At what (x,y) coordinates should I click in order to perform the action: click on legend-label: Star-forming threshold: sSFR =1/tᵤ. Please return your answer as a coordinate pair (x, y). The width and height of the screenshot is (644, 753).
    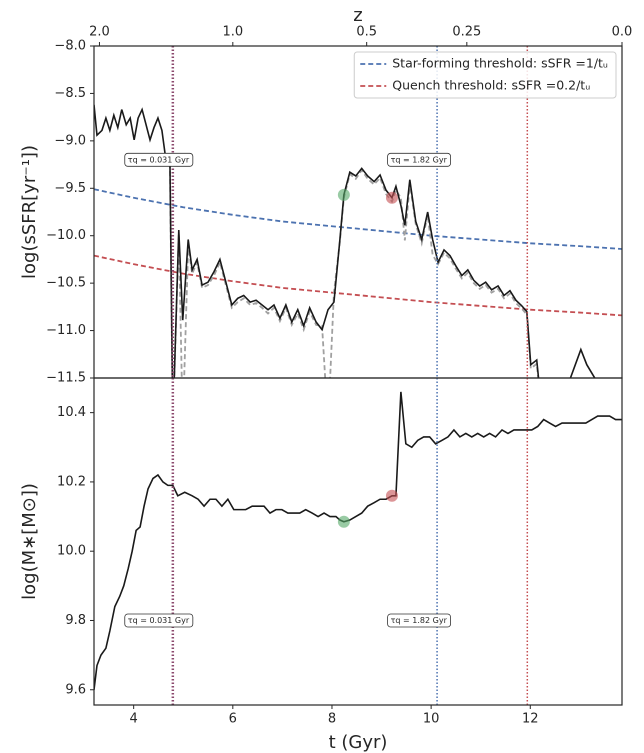
    Looking at the image, I should click on (500, 63).